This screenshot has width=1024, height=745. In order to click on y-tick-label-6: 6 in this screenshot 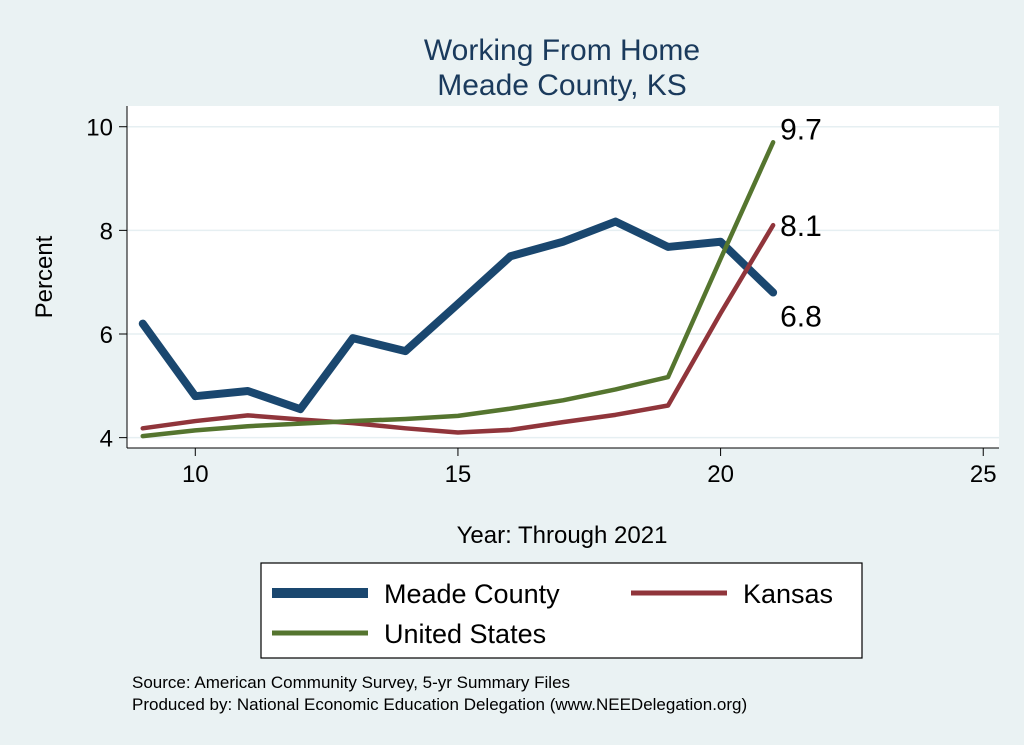, I will do `click(106, 335)`.